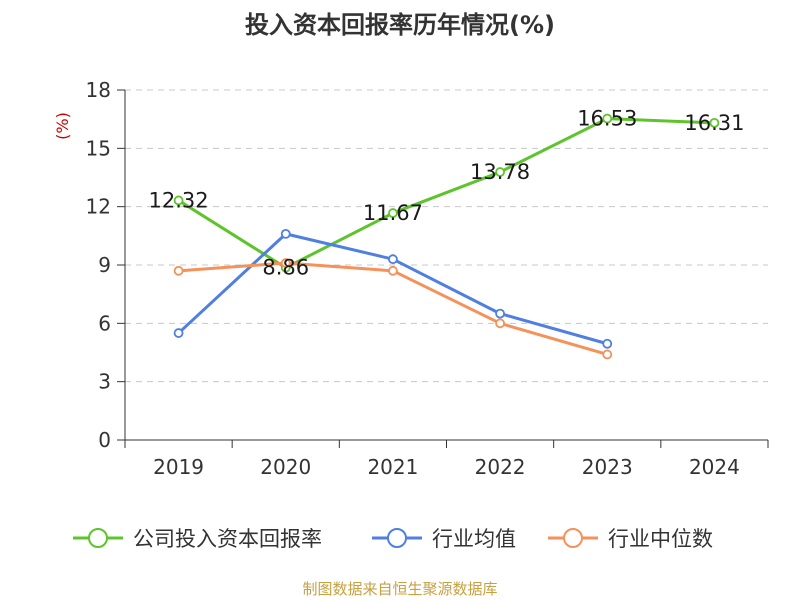  I want to click on y-tick-label-3: 3, so click(104, 382).